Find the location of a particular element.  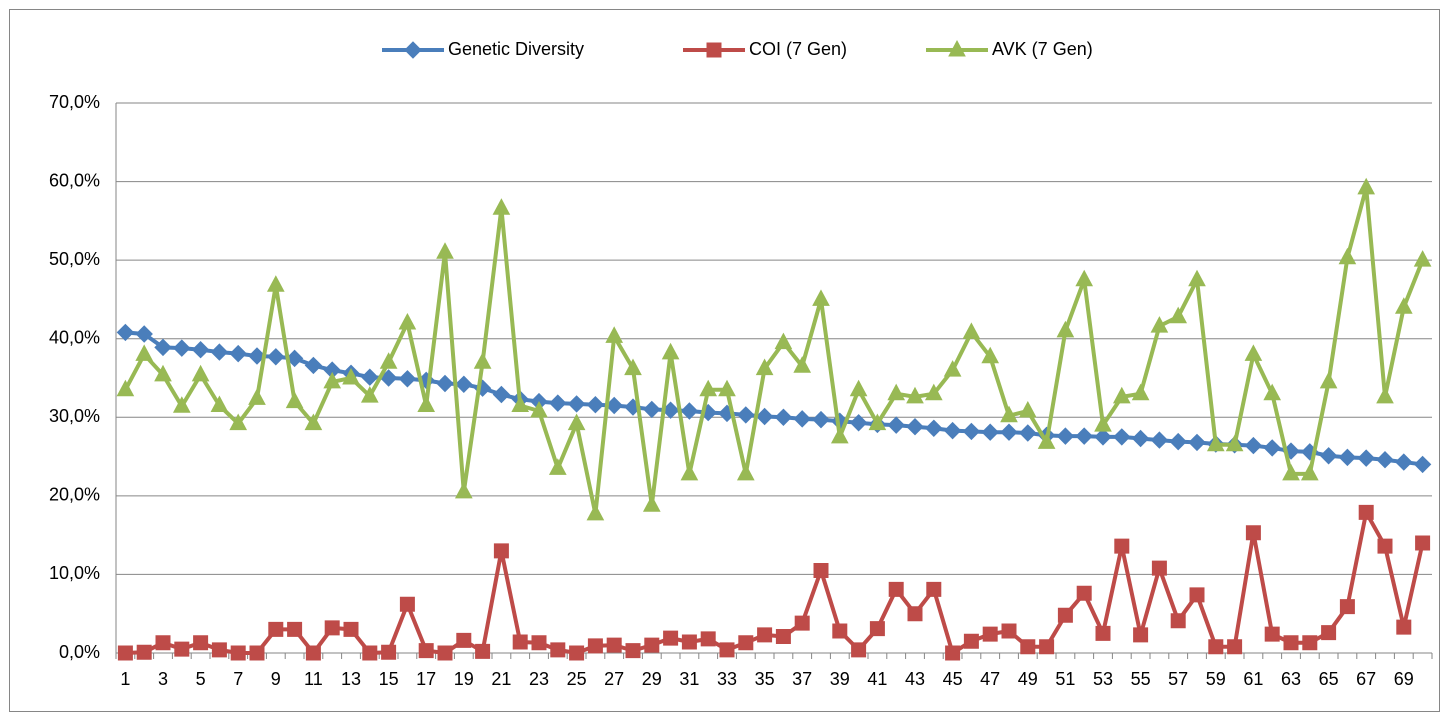

x-tick-label: 23 is located at coordinates (539, 679).